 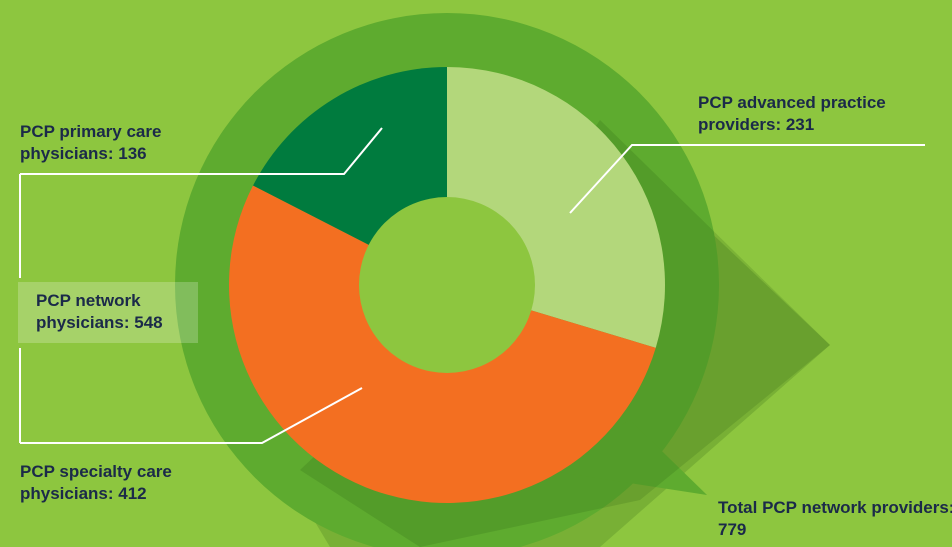 What do you see at coordinates (96, 482) in the screenshot?
I see `slice-label: PCP specialty care physicians: 412` at bounding box center [96, 482].